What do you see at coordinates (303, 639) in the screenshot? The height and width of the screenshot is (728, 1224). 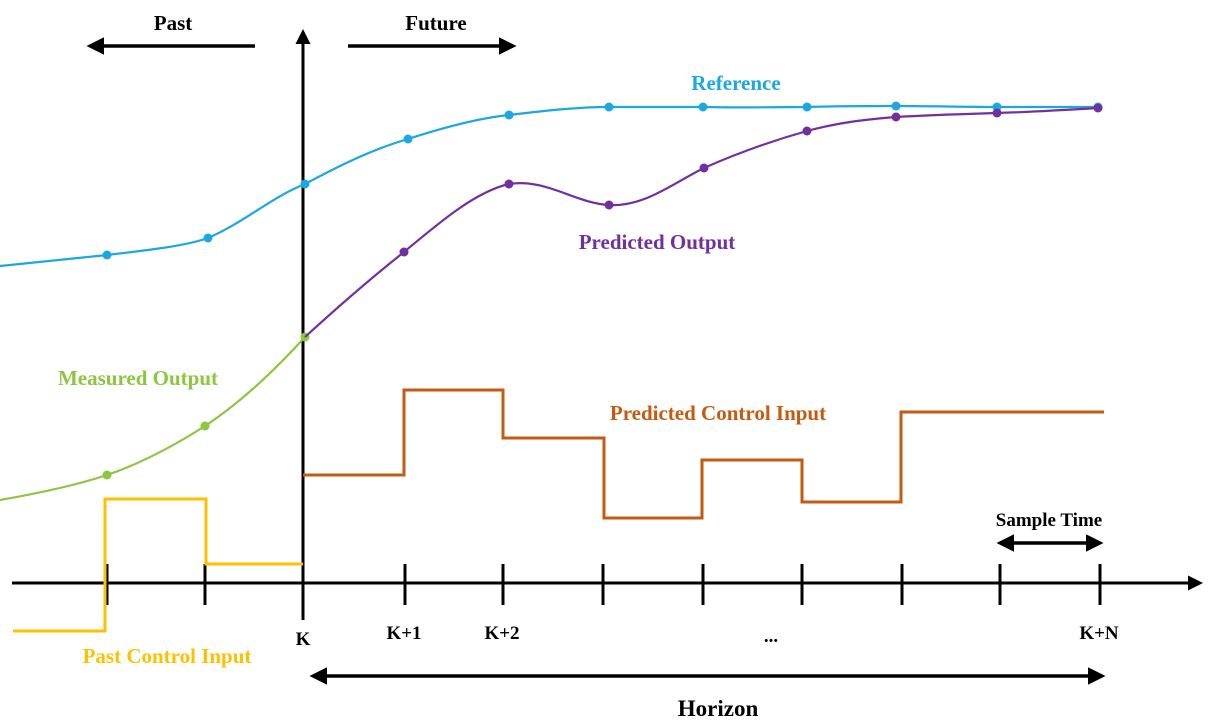 I see `tick-label-k: K` at bounding box center [303, 639].